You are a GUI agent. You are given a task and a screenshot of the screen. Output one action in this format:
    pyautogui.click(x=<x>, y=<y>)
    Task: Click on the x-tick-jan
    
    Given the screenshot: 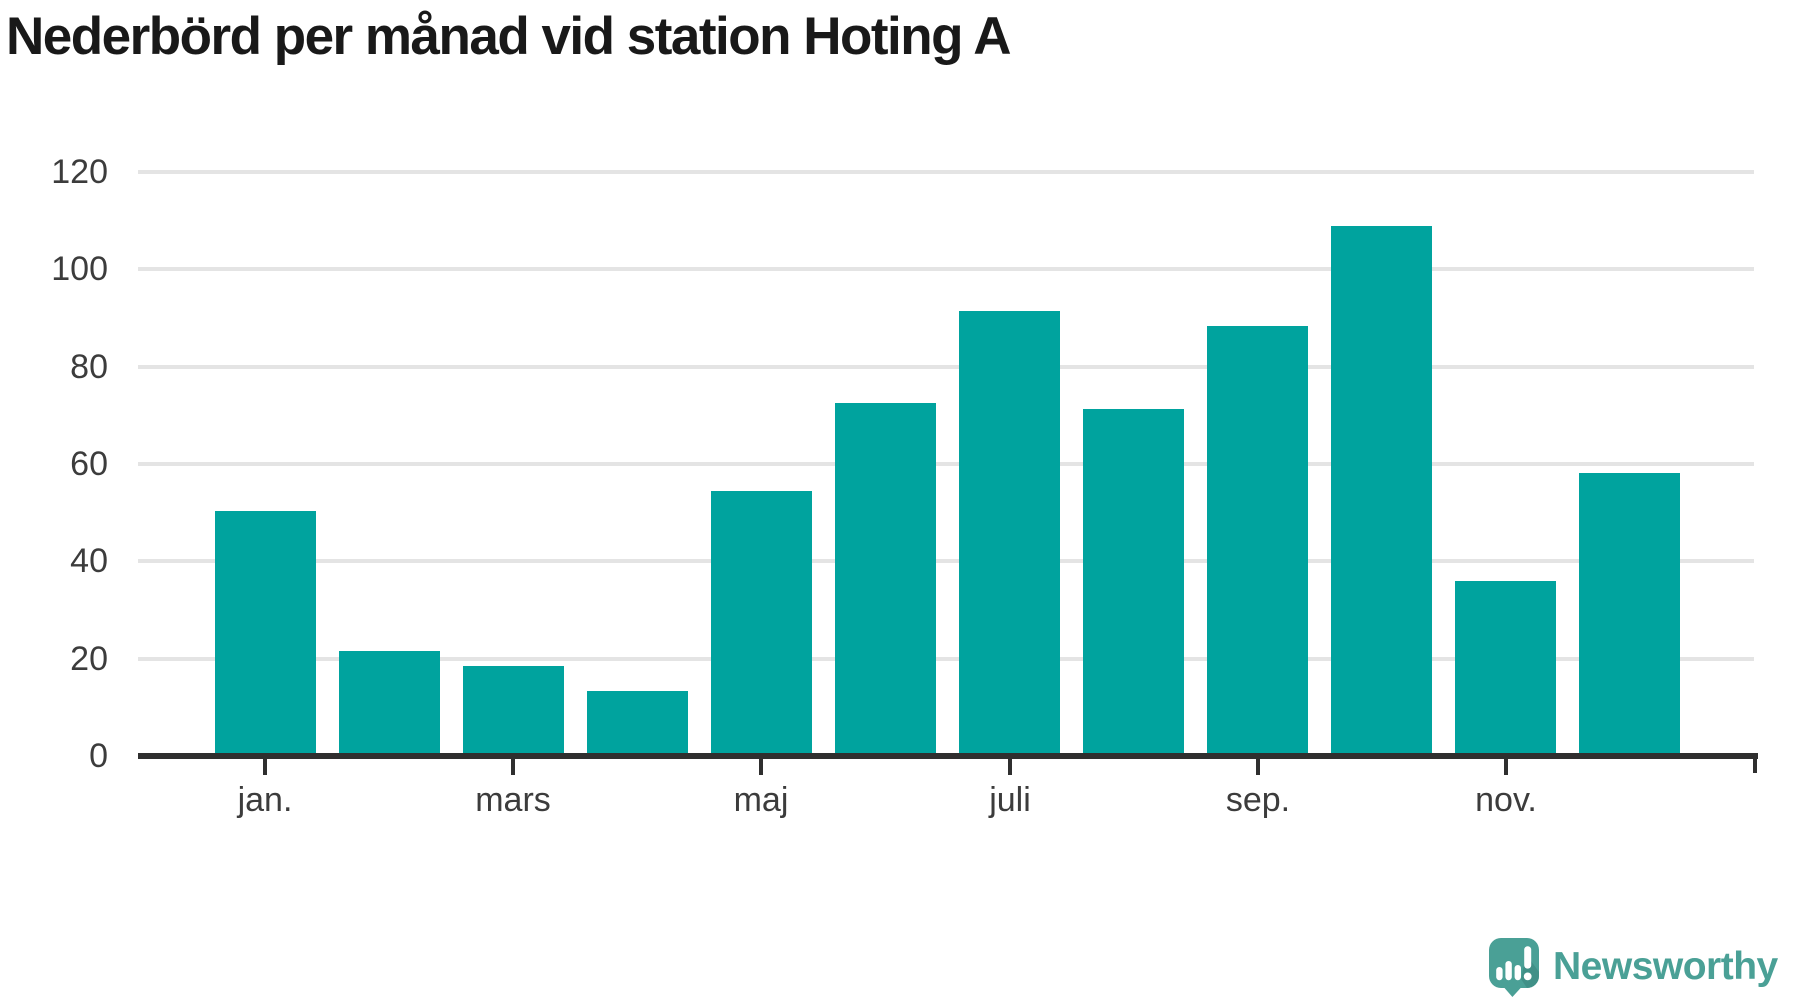 What is the action you would take?
    pyautogui.click(x=265, y=767)
    